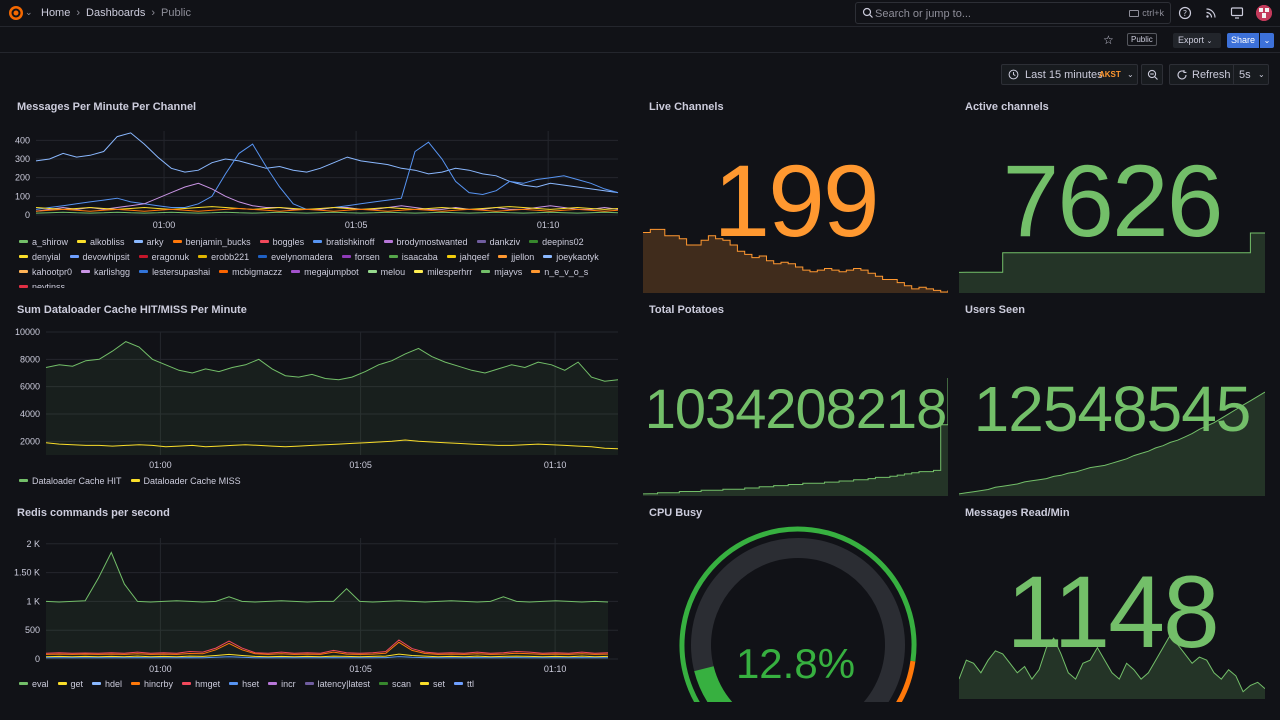 This screenshot has height=720, width=1280. I want to click on legend-item: set, so click(432, 683).